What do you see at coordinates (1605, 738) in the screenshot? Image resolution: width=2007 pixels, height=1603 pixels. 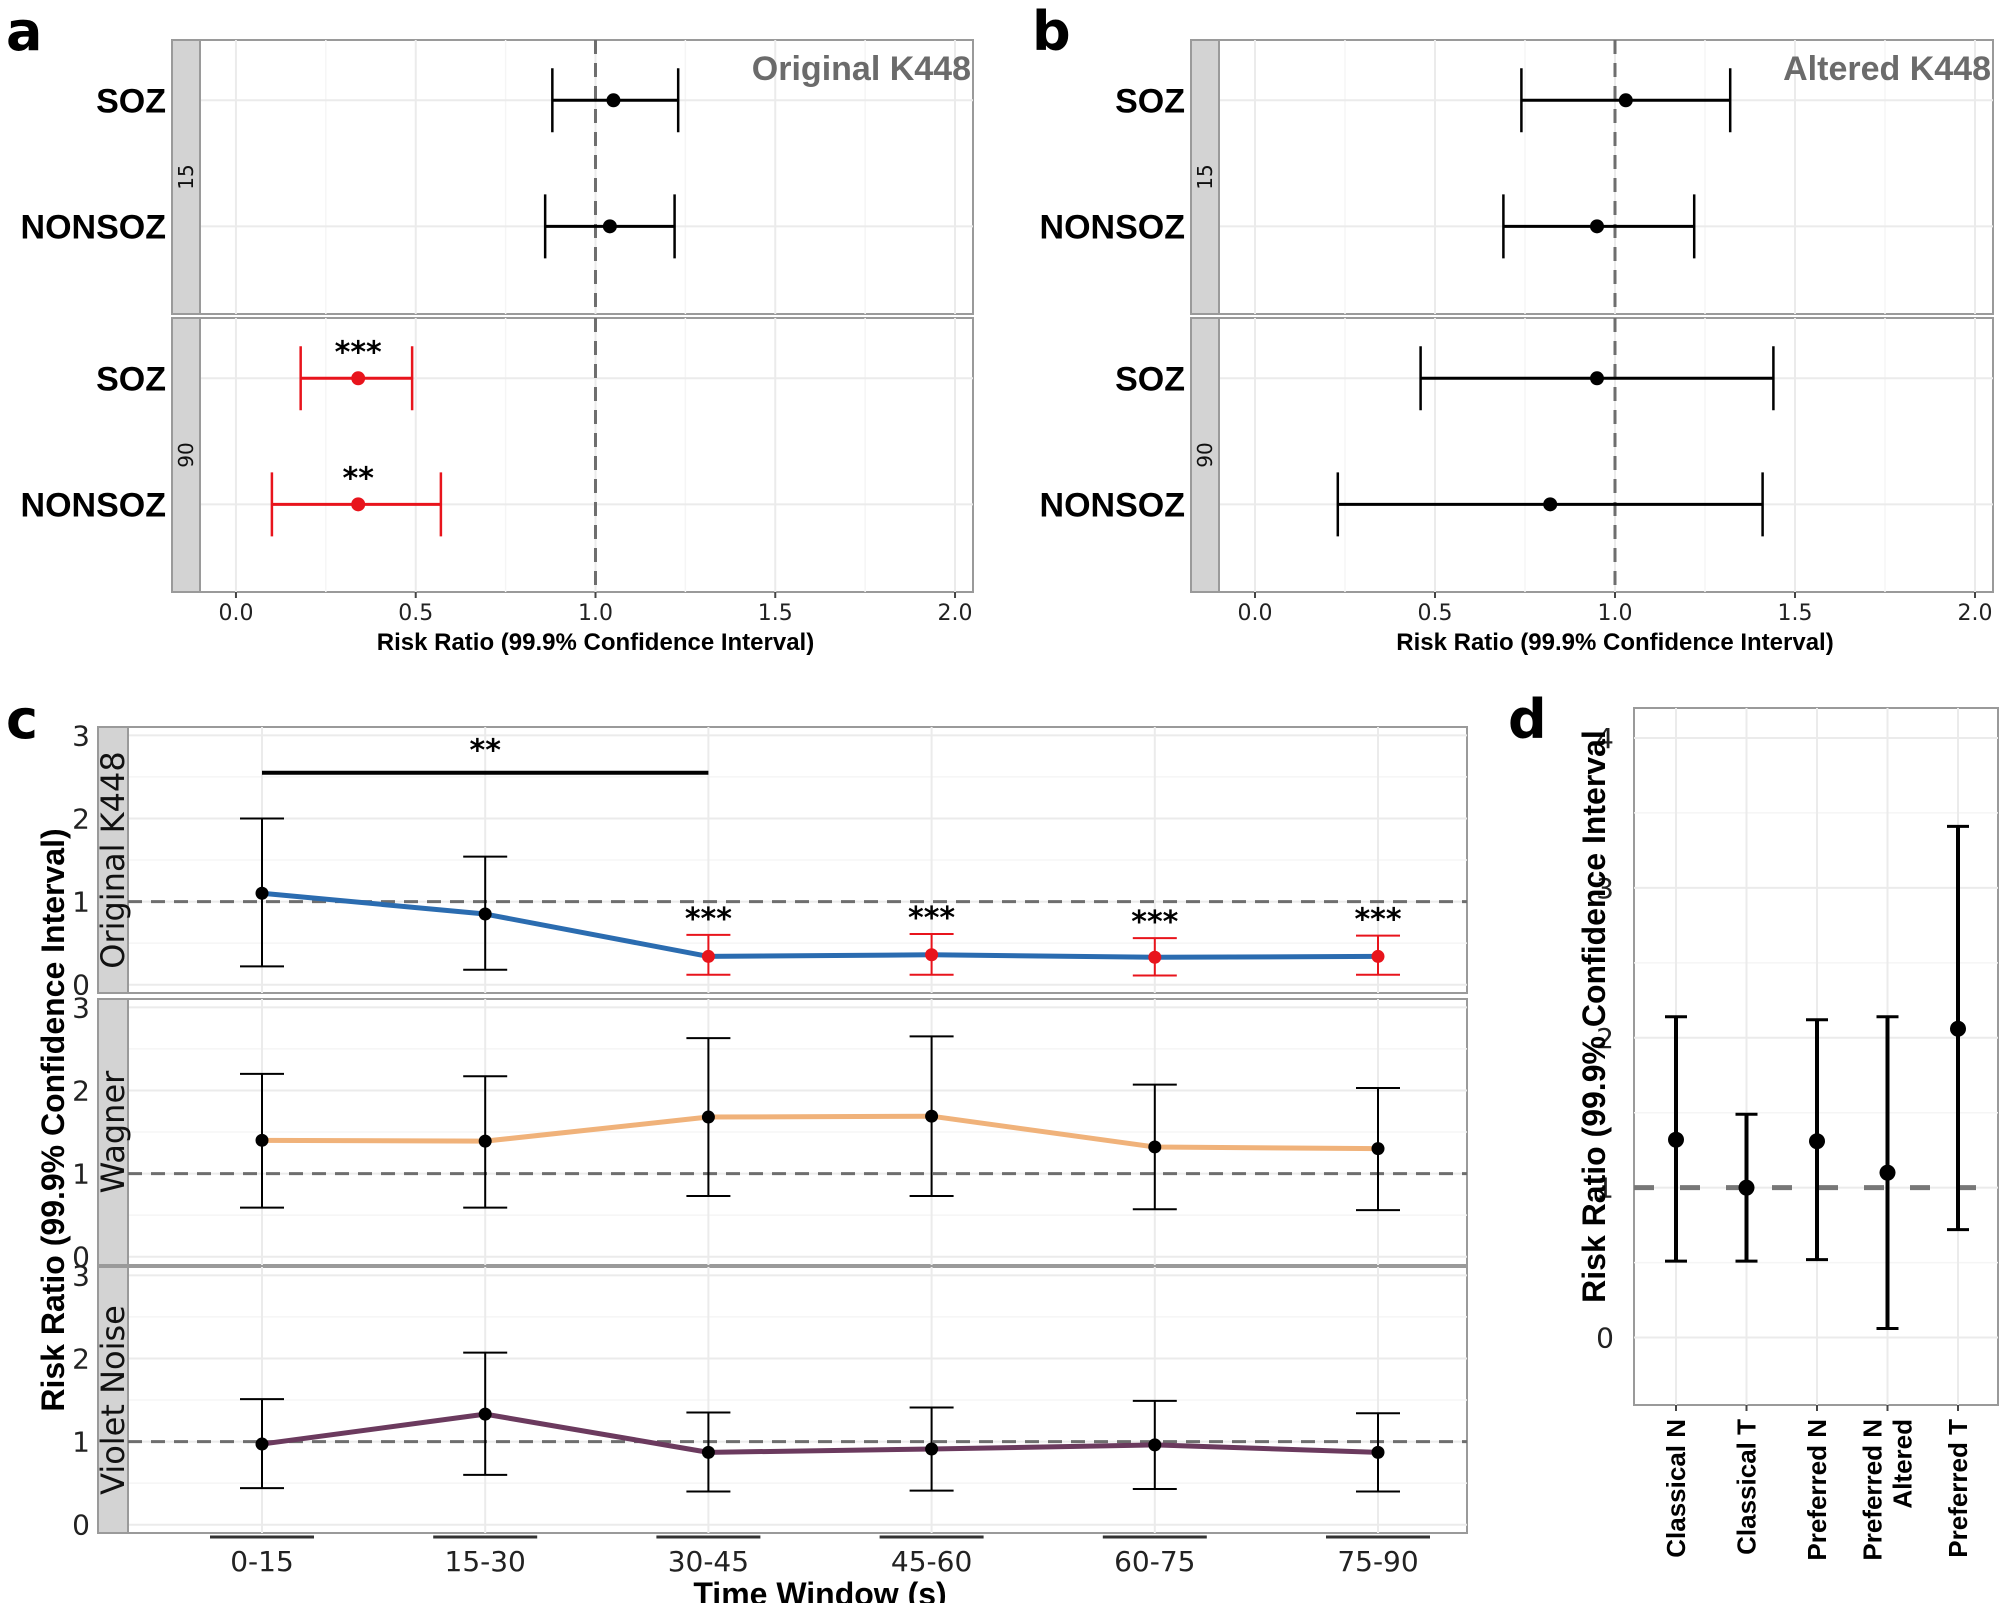 I see `y-tick-label: 4` at bounding box center [1605, 738].